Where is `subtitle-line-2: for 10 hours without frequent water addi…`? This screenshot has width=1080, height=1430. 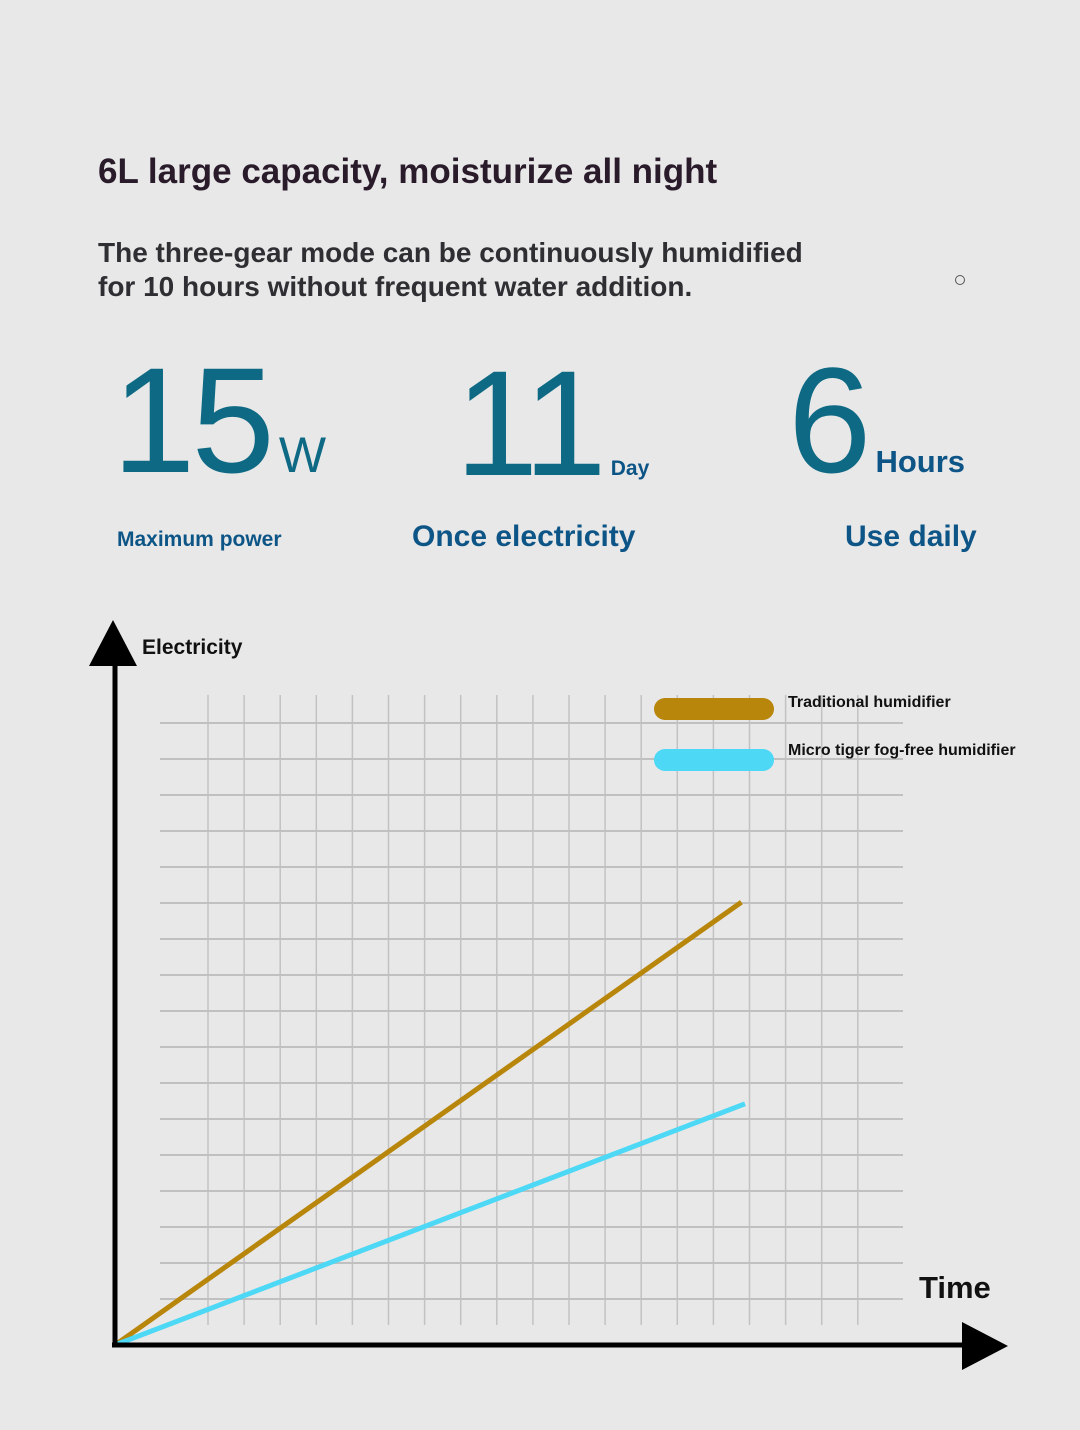 subtitle-line-2: for 10 hours without frequent water addi… is located at coordinates (395, 286).